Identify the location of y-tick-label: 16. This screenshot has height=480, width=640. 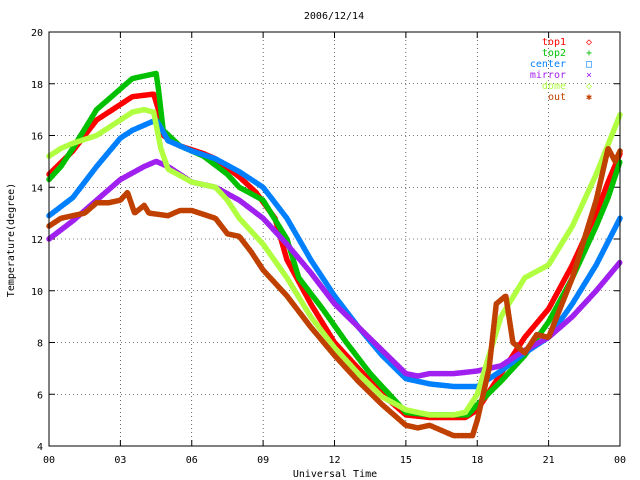
(37, 137).